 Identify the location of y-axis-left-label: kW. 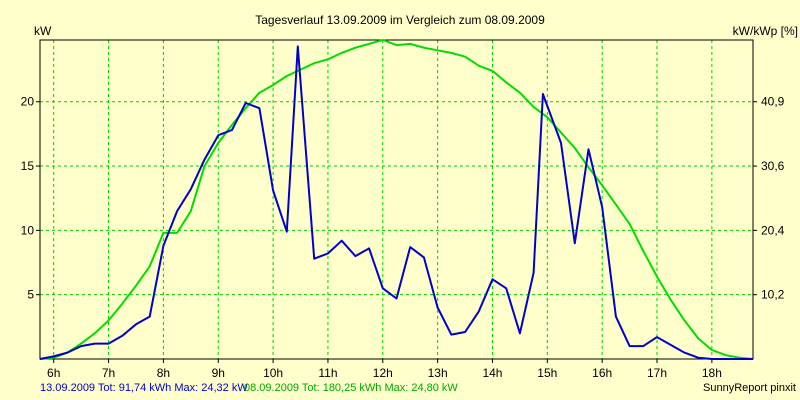
(43, 31).